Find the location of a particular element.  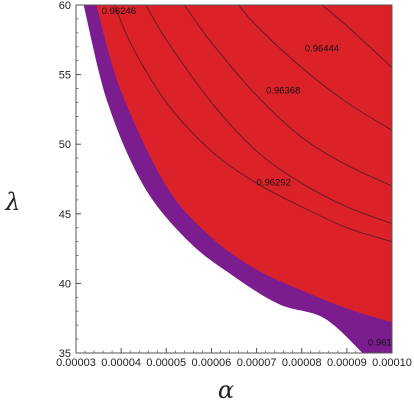

y-tick-label: 60 is located at coordinates (65, 6).